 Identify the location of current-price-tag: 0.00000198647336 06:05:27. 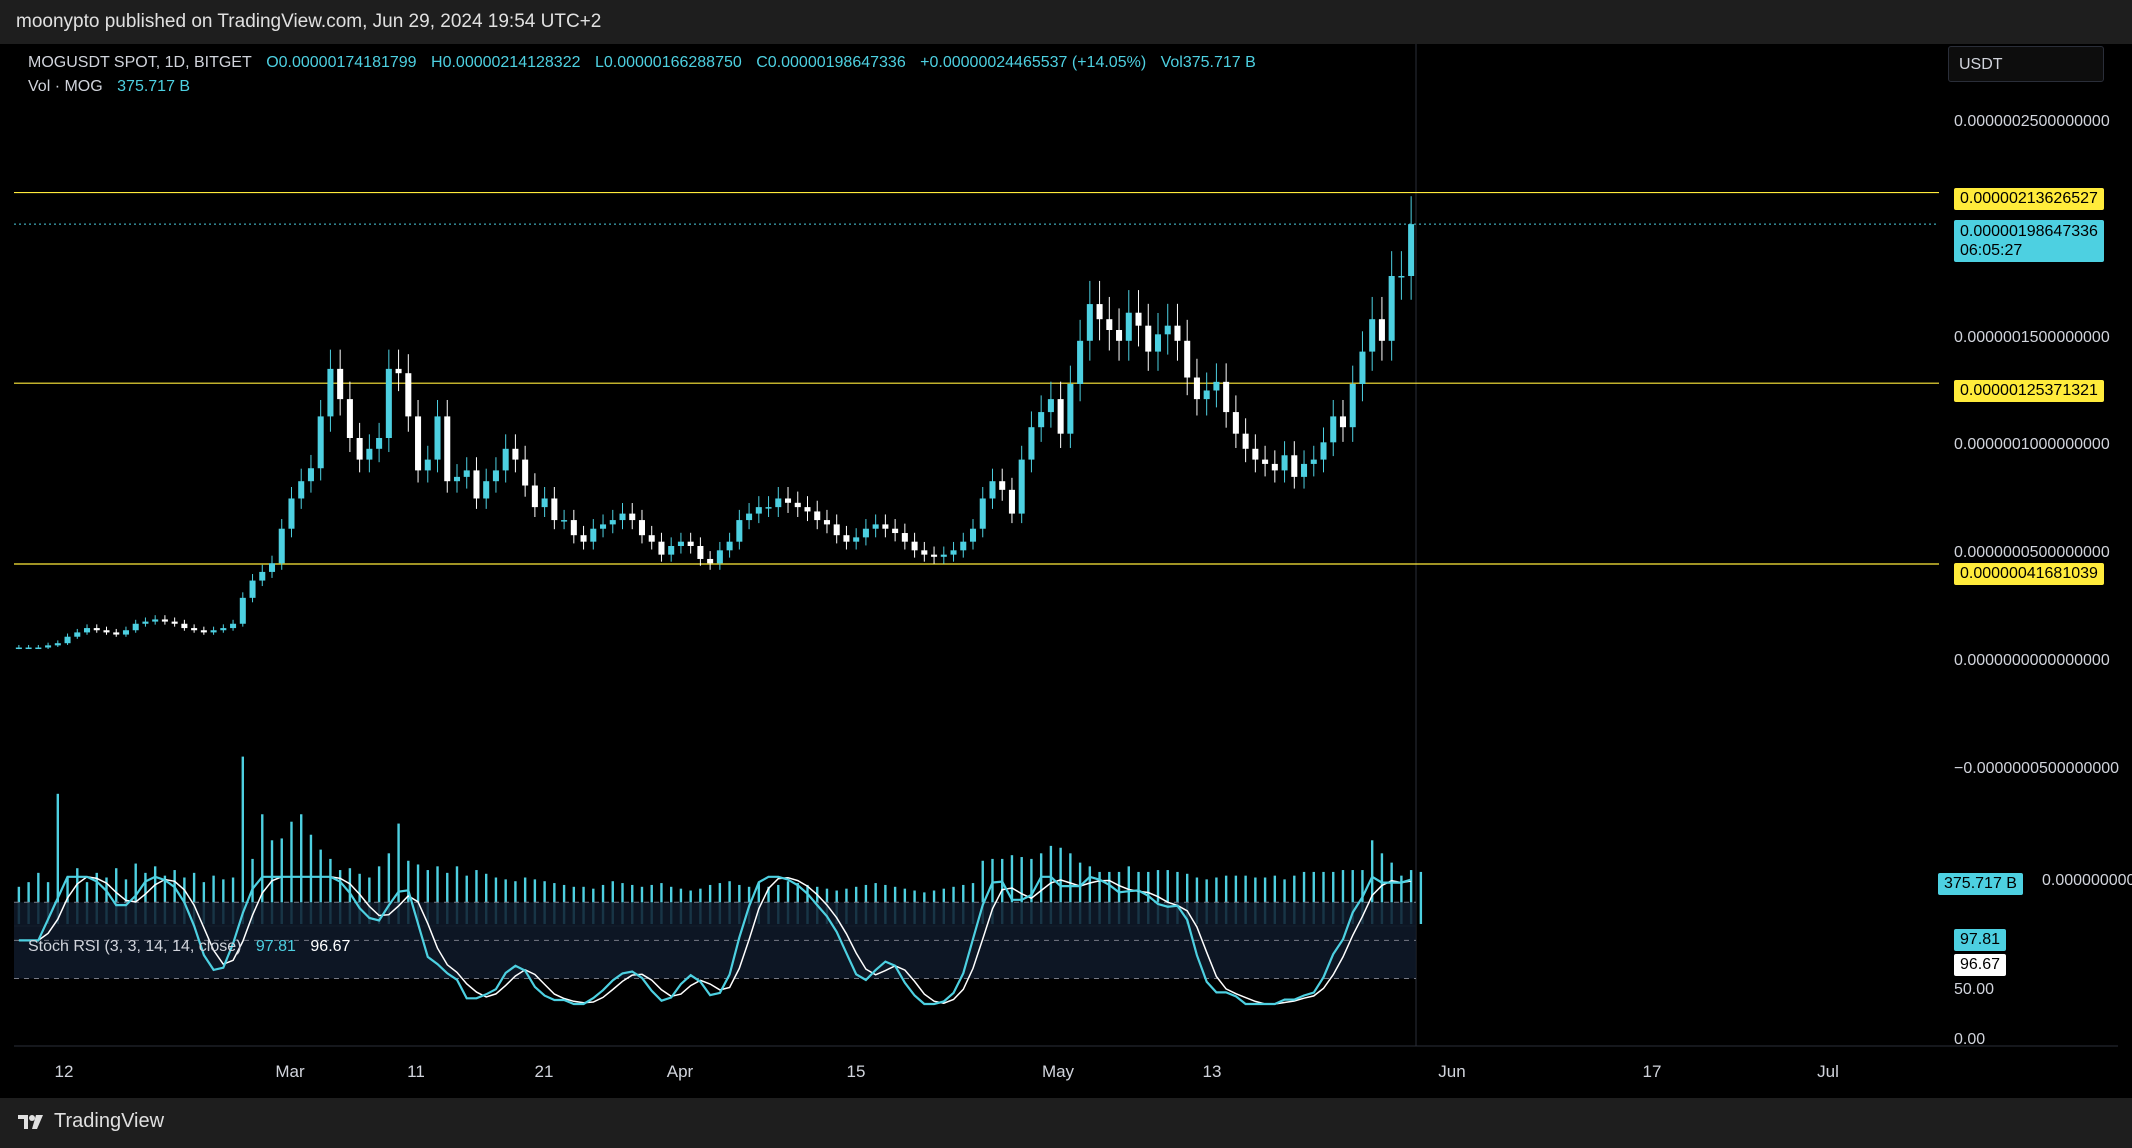
(2029, 241).